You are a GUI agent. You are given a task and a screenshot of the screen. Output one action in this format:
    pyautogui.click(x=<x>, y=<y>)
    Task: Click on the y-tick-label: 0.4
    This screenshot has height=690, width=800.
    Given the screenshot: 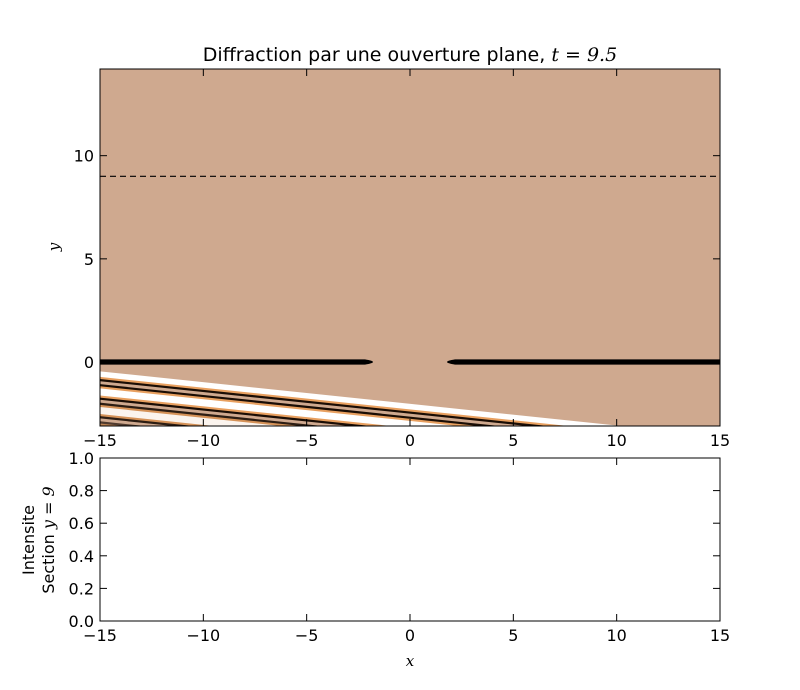 What is the action you would take?
    pyautogui.click(x=81, y=556)
    